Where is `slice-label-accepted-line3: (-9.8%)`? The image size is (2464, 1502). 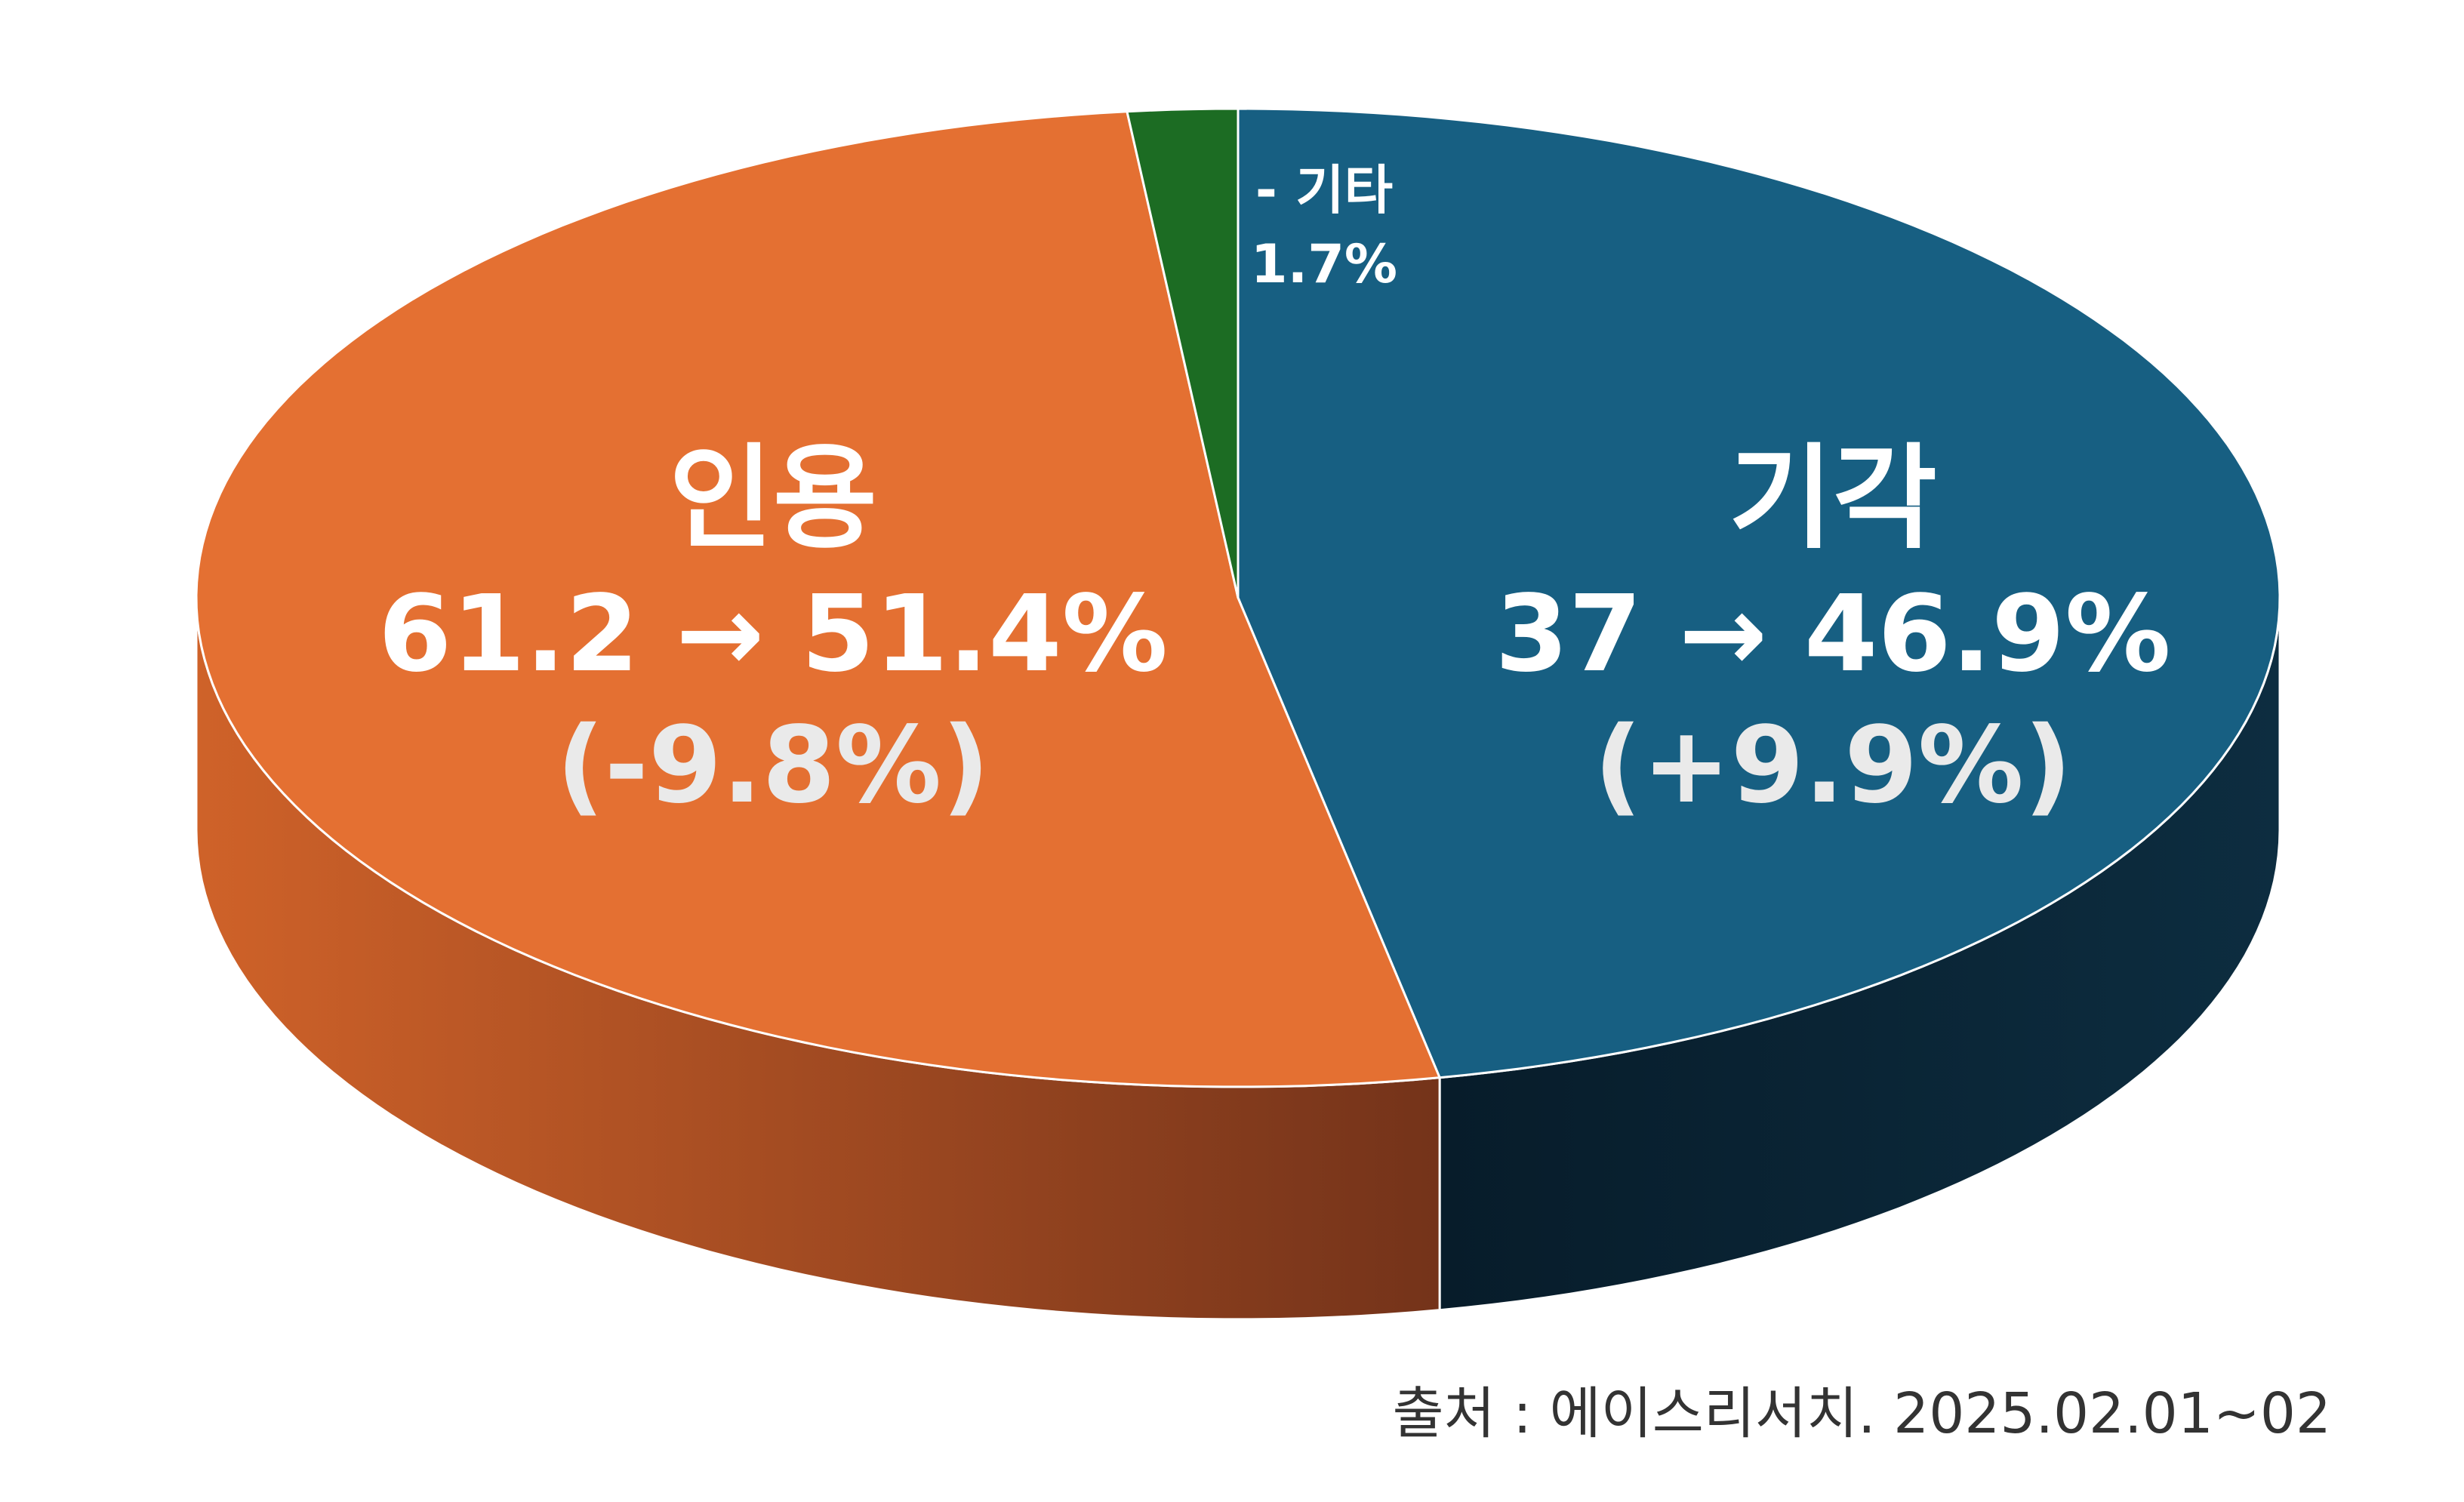 slice-label-accepted-line3: (-9.8%) is located at coordinates (773, 765).